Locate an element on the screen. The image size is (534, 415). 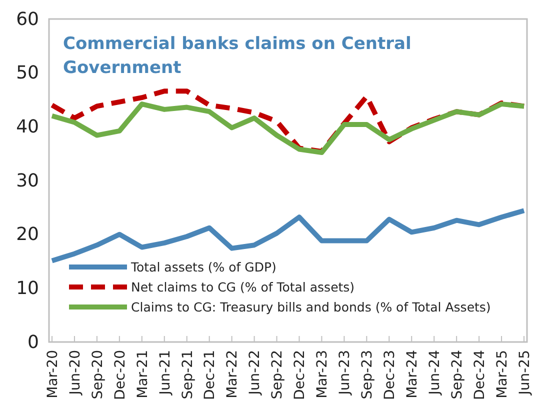
legend-label: Net claims to CG (% of Total assets) is located at coordinates (243, 286).